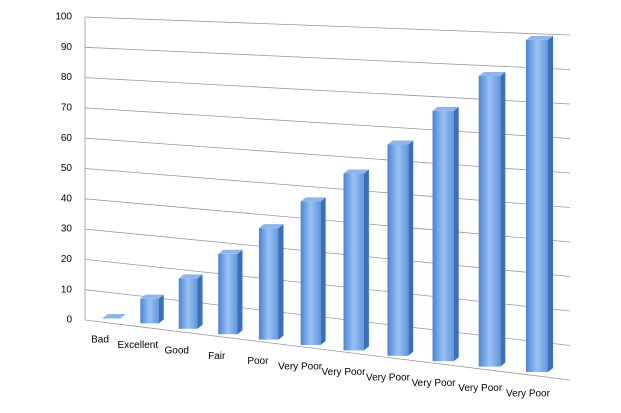  What do you see at coordinates (67, 138) in the screenshot?
I see `y-tick-label: 60` at bounding box center [67, 138].